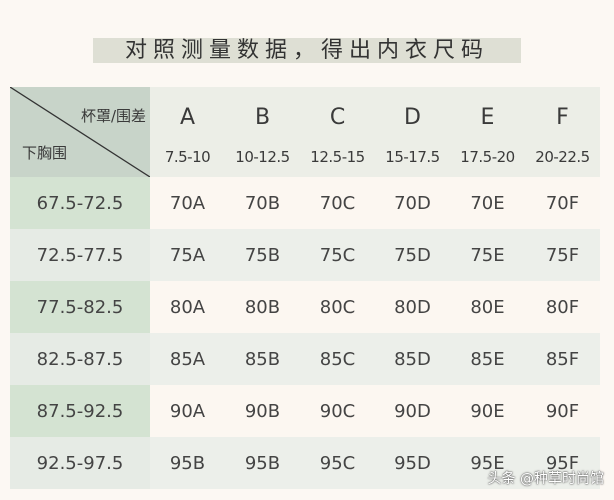 This screenshot has width=614, height=500. Describe the element at coordinates (337, 359) in the screenshot. I see `size-cell: 85C` at that location.